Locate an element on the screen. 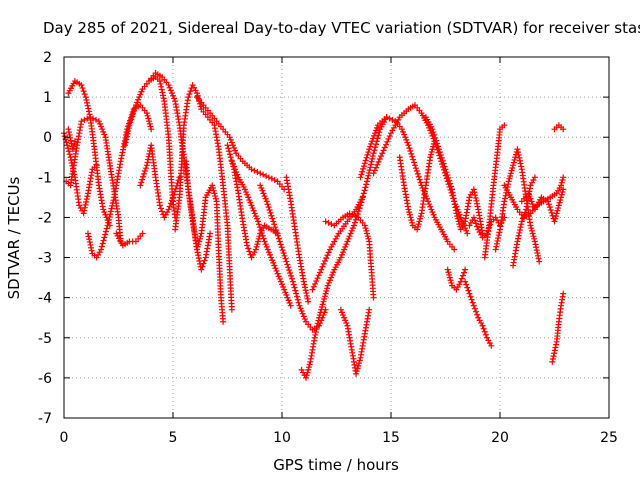 This screenshot has width=640, height=480. series-sat-q is located at coordinates (344, 247).